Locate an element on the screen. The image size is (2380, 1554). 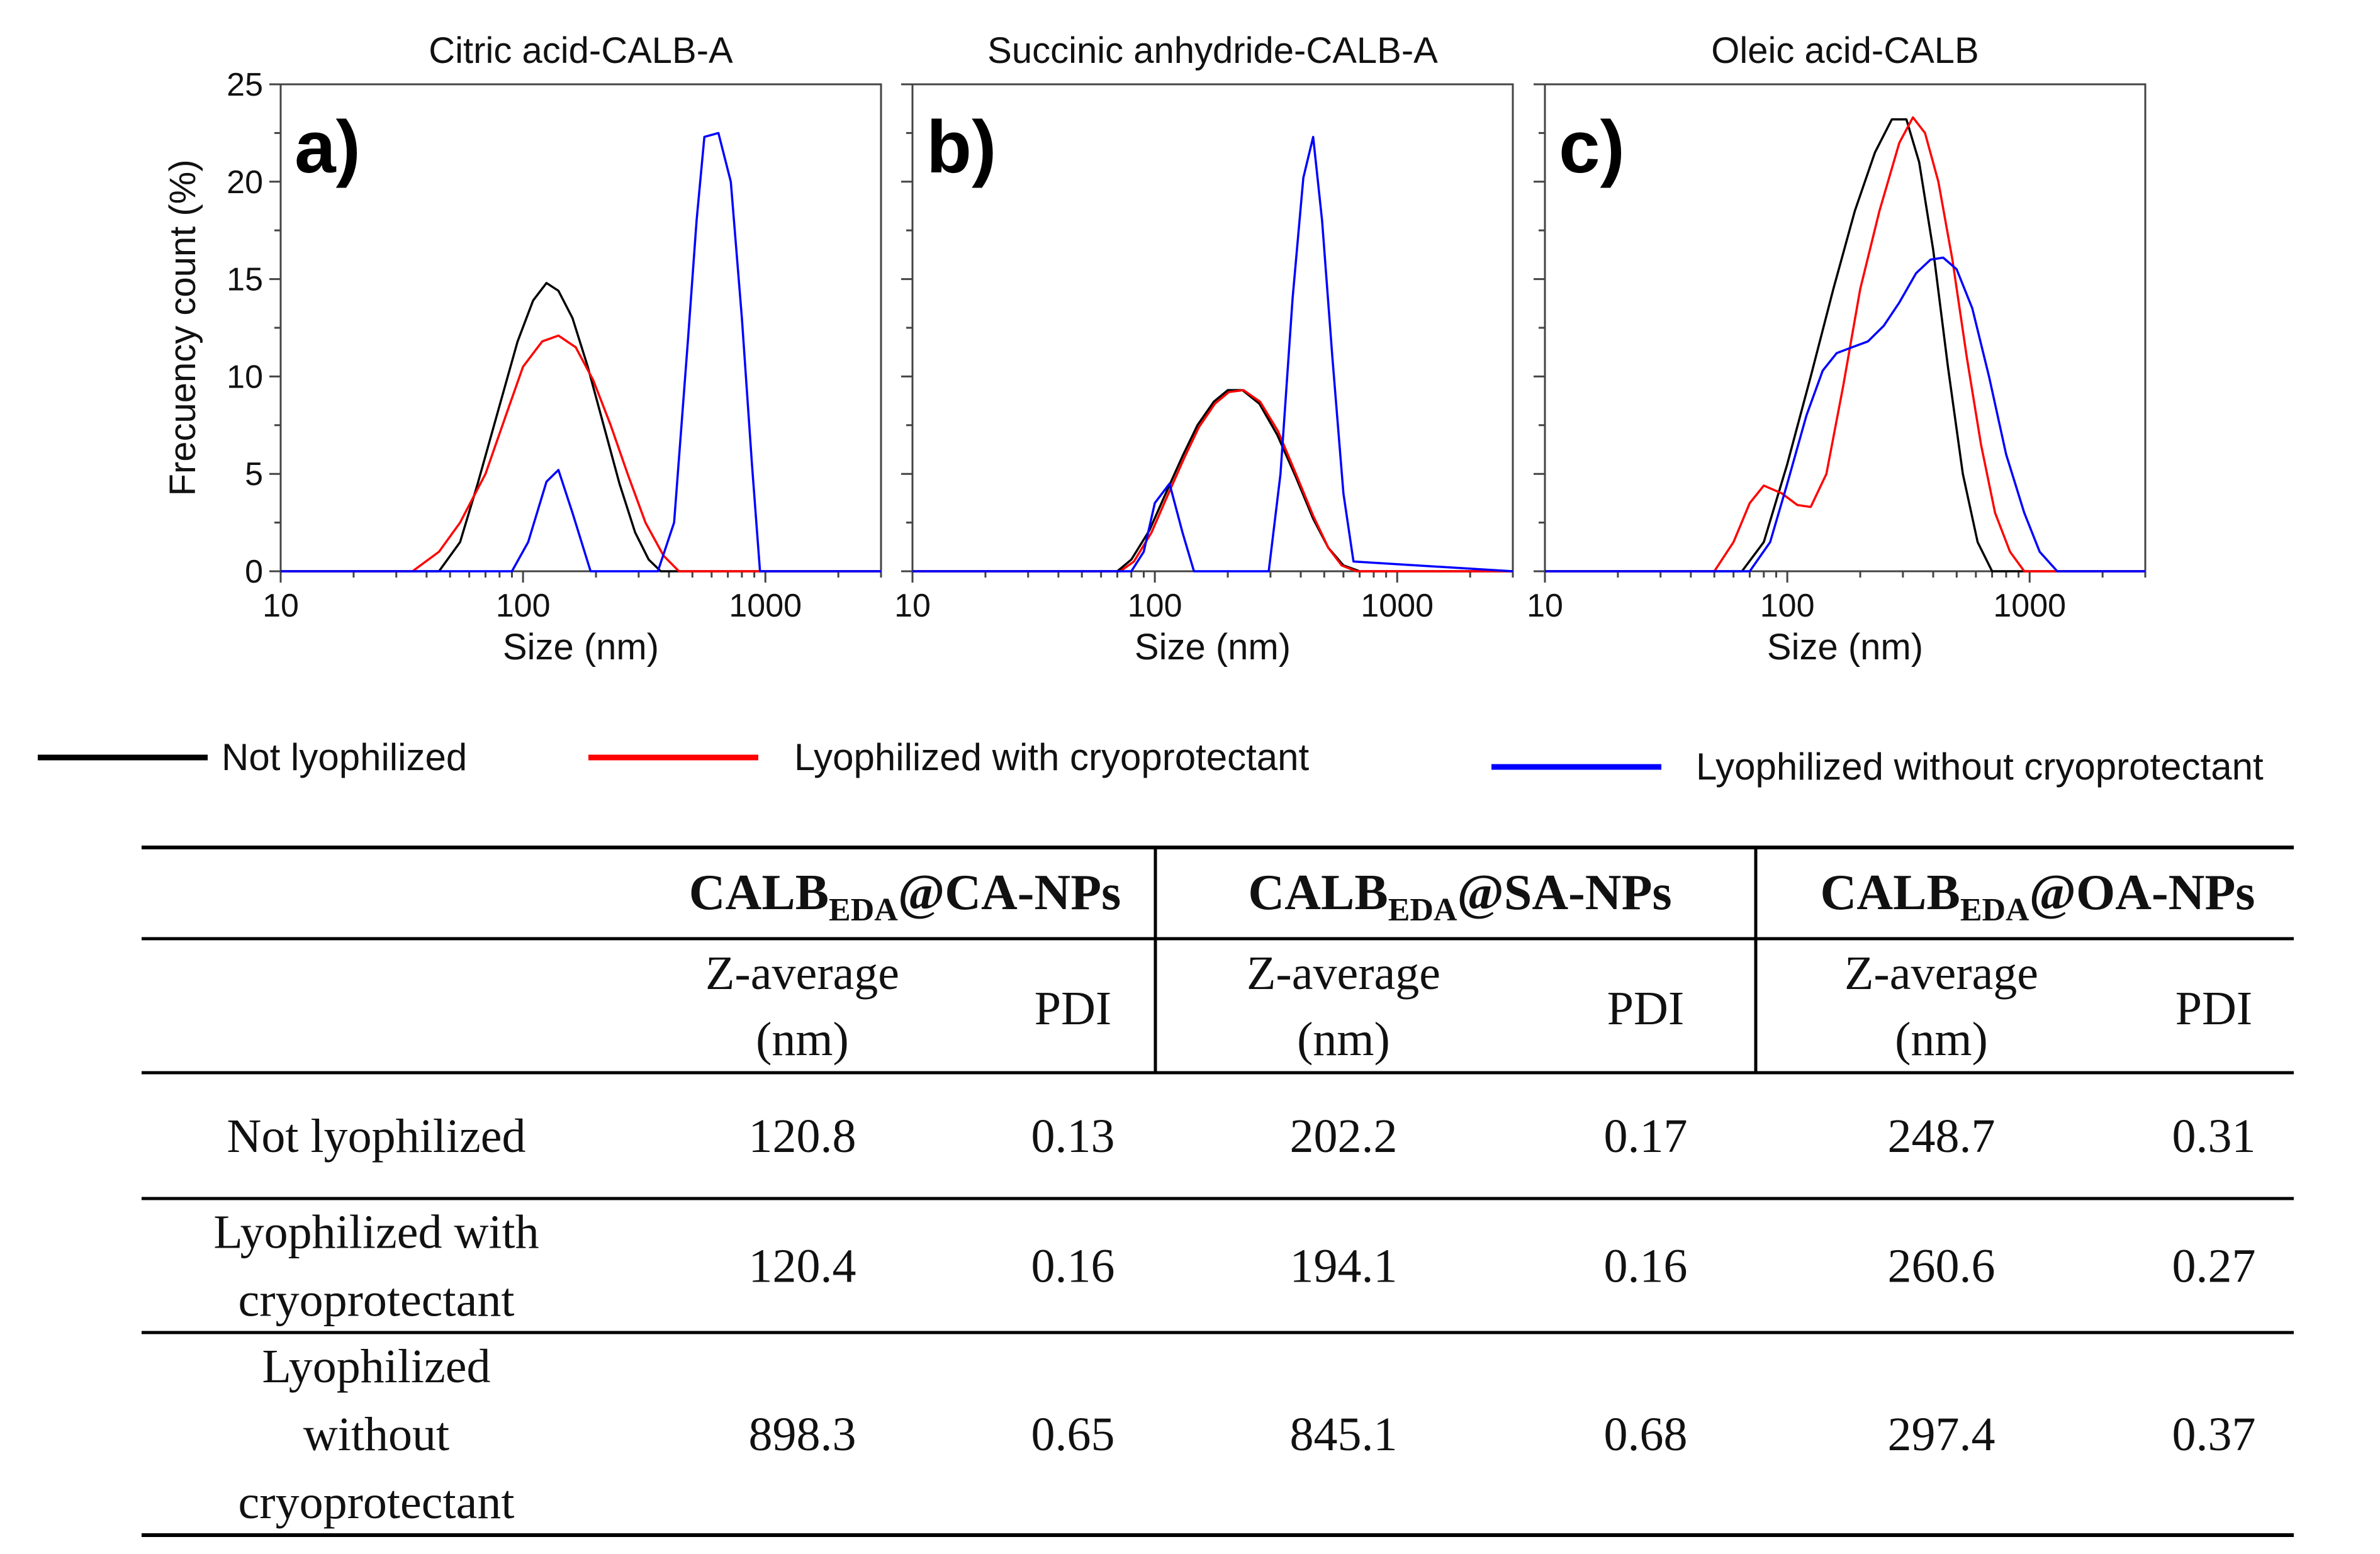
legend-label-3: Lyophilized without cryoprotectant is located at coordinates (1980, 767).